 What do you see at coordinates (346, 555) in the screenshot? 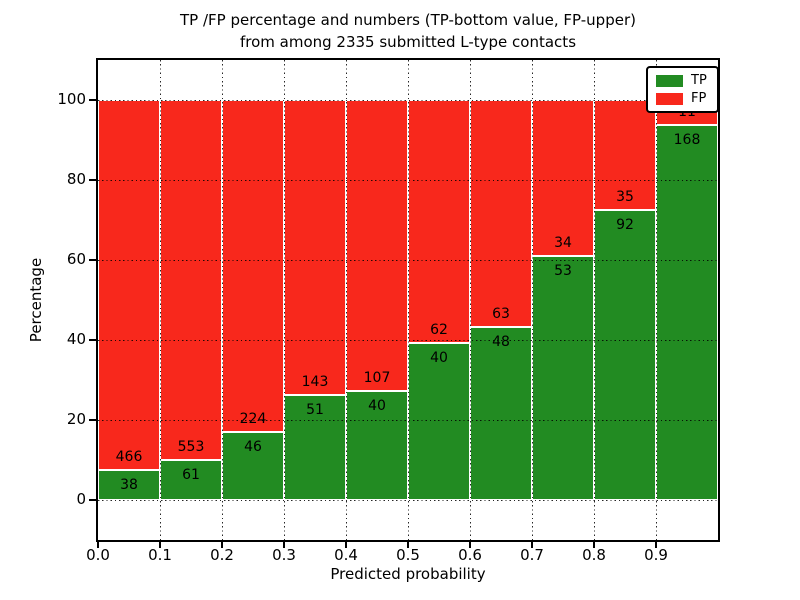
I see `x-tick-label: 0.4` at bounding box center [346, 555].